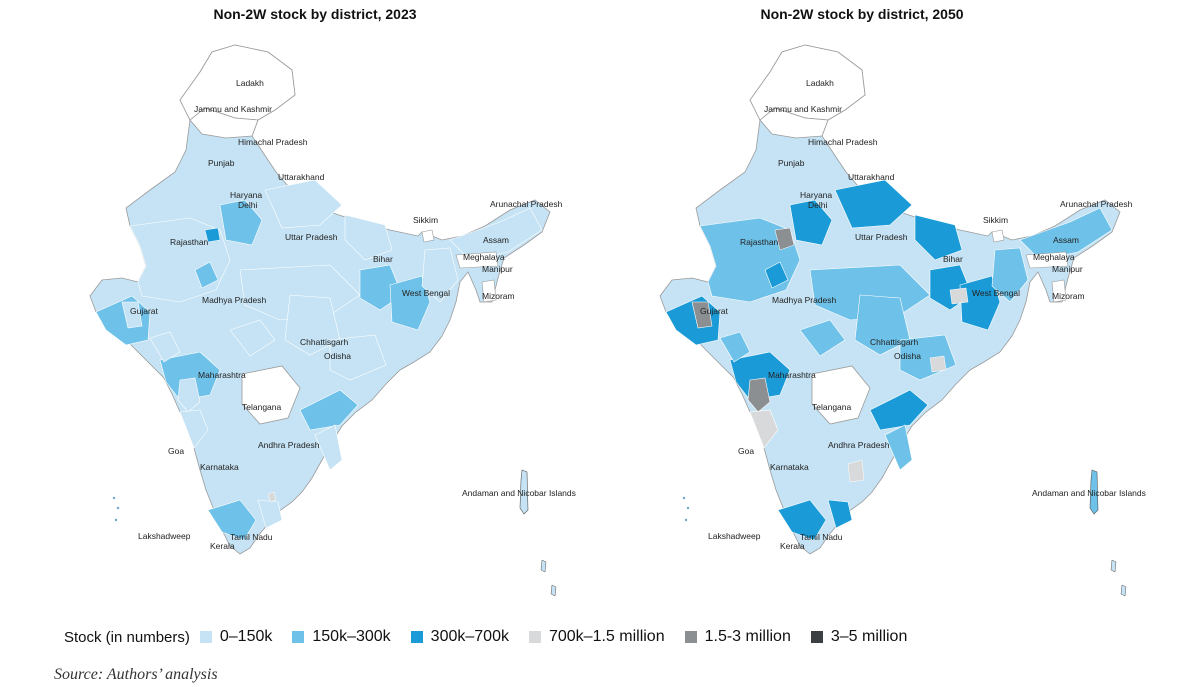  Describe the element at coordinates (1066, 240) in the screenshot. I see `state-label: Assam` at that location.